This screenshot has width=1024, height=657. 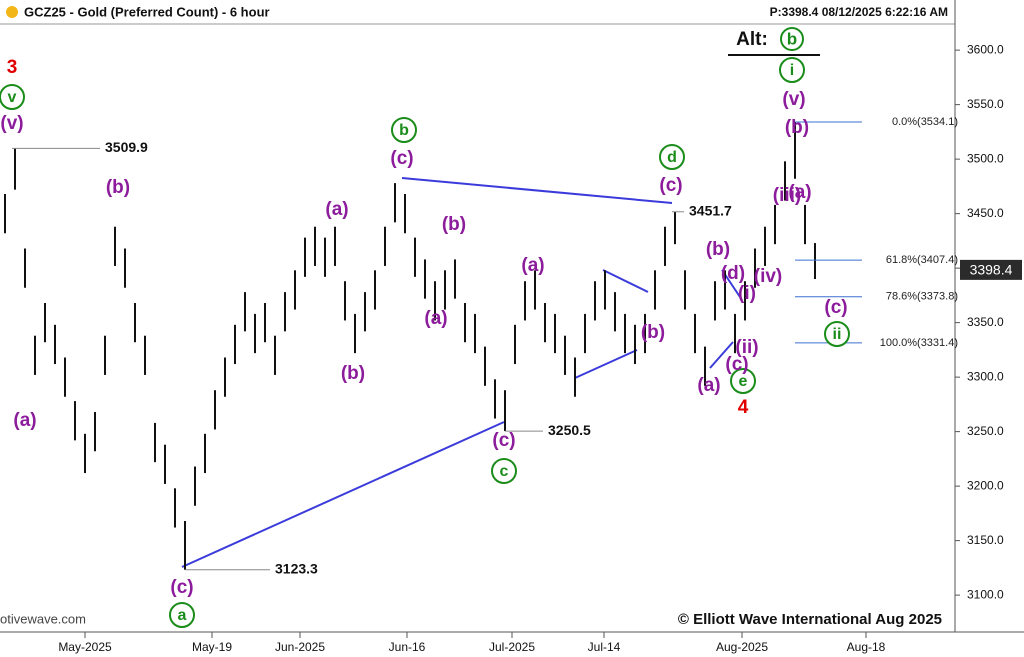 I want to click on y-tick-label: 3300.0, so click(x=985, y=376).